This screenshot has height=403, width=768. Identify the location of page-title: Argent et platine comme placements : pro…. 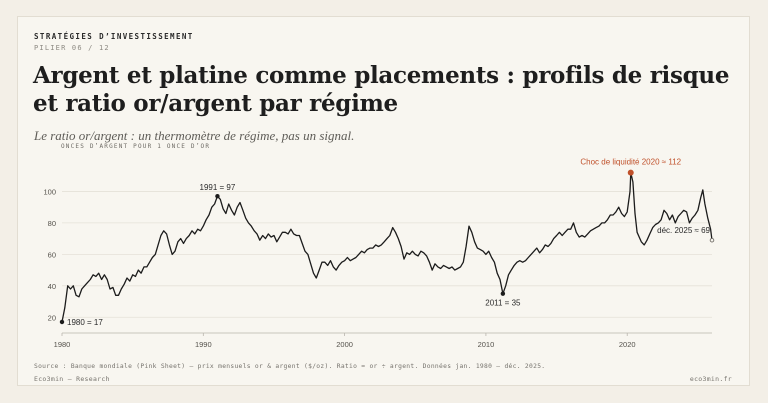
(381, 89).